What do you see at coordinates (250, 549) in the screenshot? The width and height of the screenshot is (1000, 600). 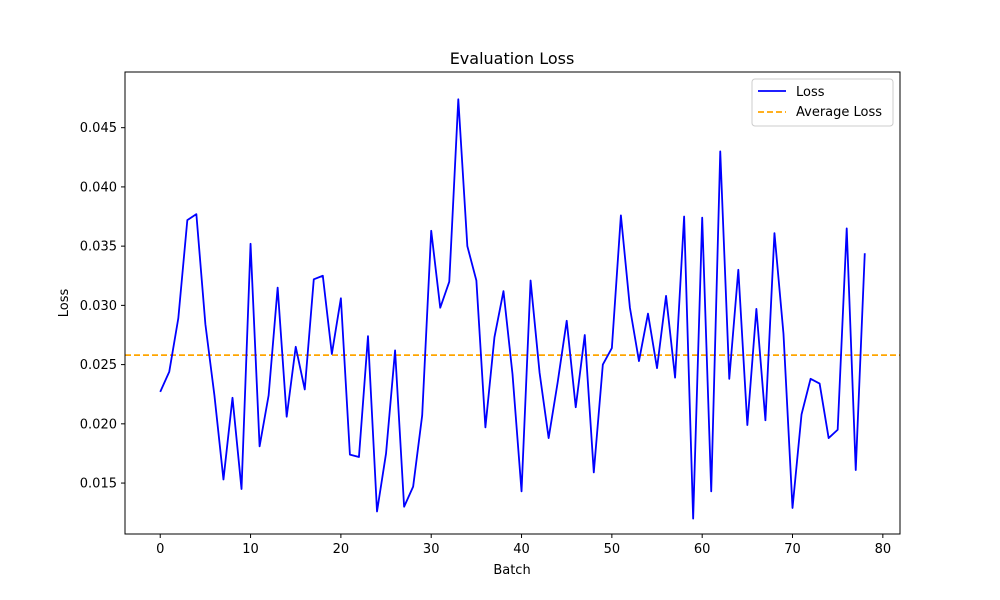 I see `x-tick-label: 10` at bounding box center [250, 549].